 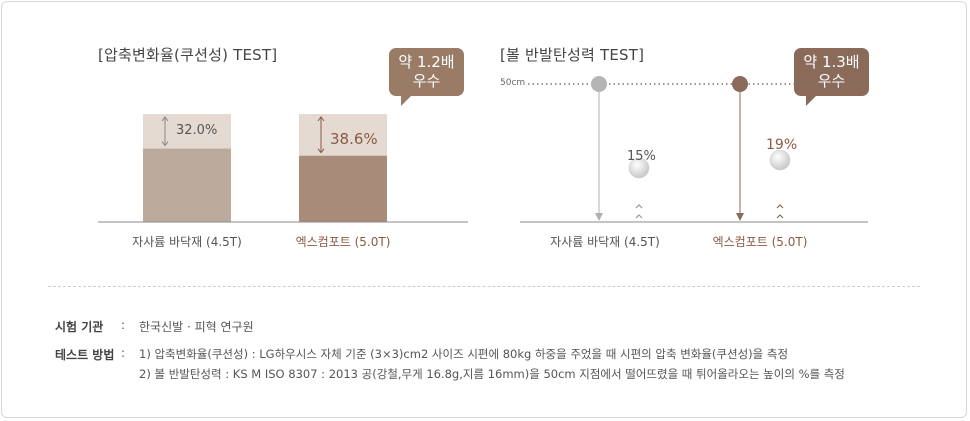 I want to click on method-key: 테스트 방법, so click(x=85, y=355).